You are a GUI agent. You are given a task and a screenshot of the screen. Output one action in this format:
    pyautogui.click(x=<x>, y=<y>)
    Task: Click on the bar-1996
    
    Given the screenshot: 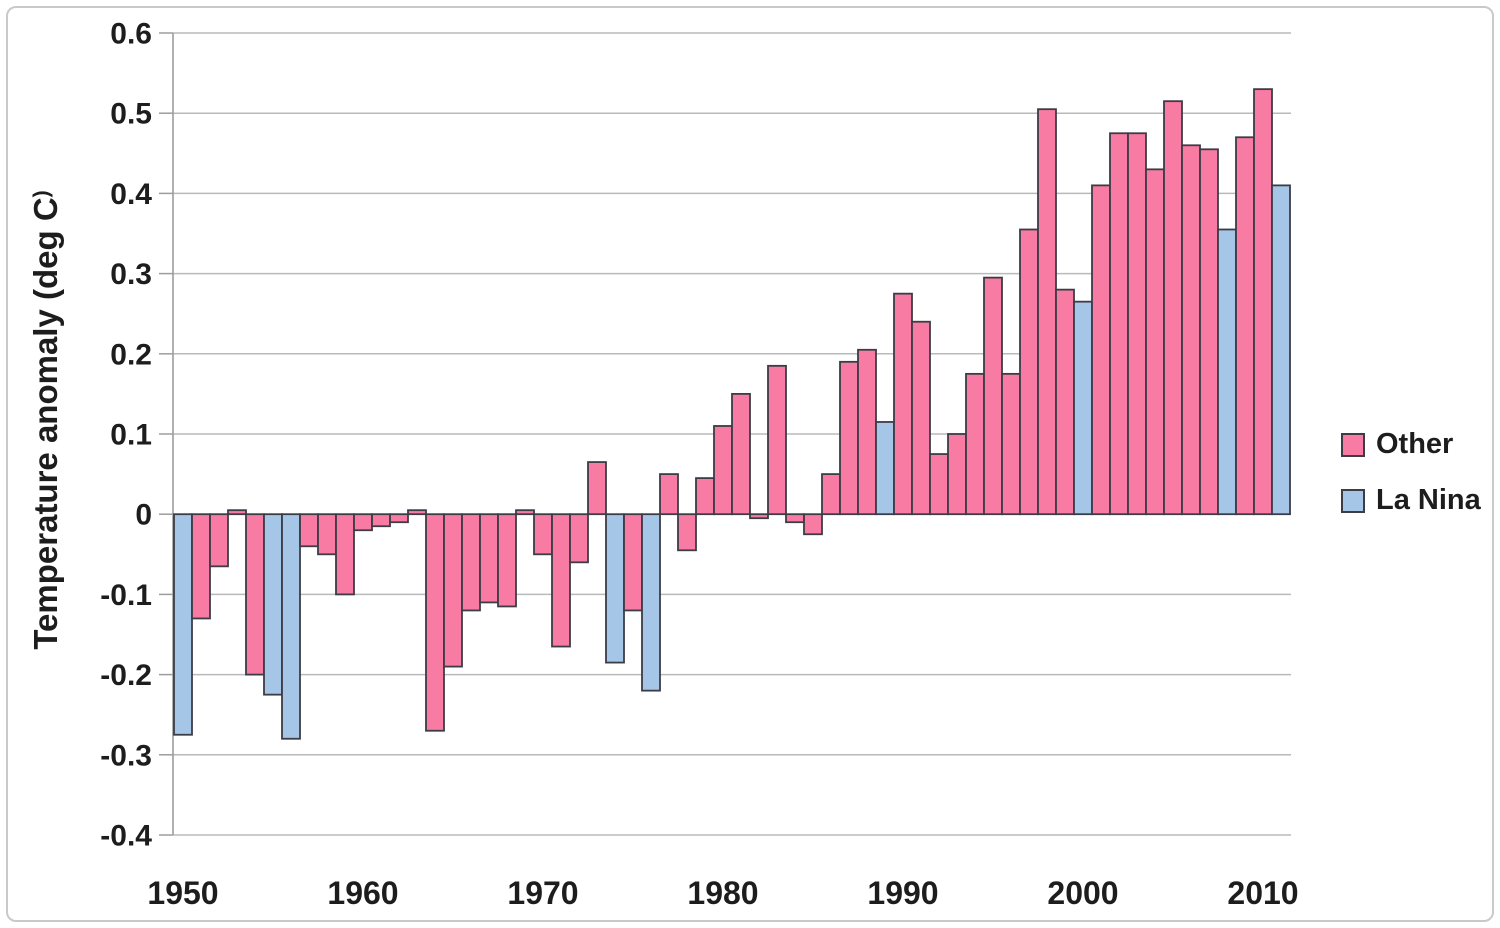 What is the action you would take?
    pyautogui.click(x=1011, y=444)
    